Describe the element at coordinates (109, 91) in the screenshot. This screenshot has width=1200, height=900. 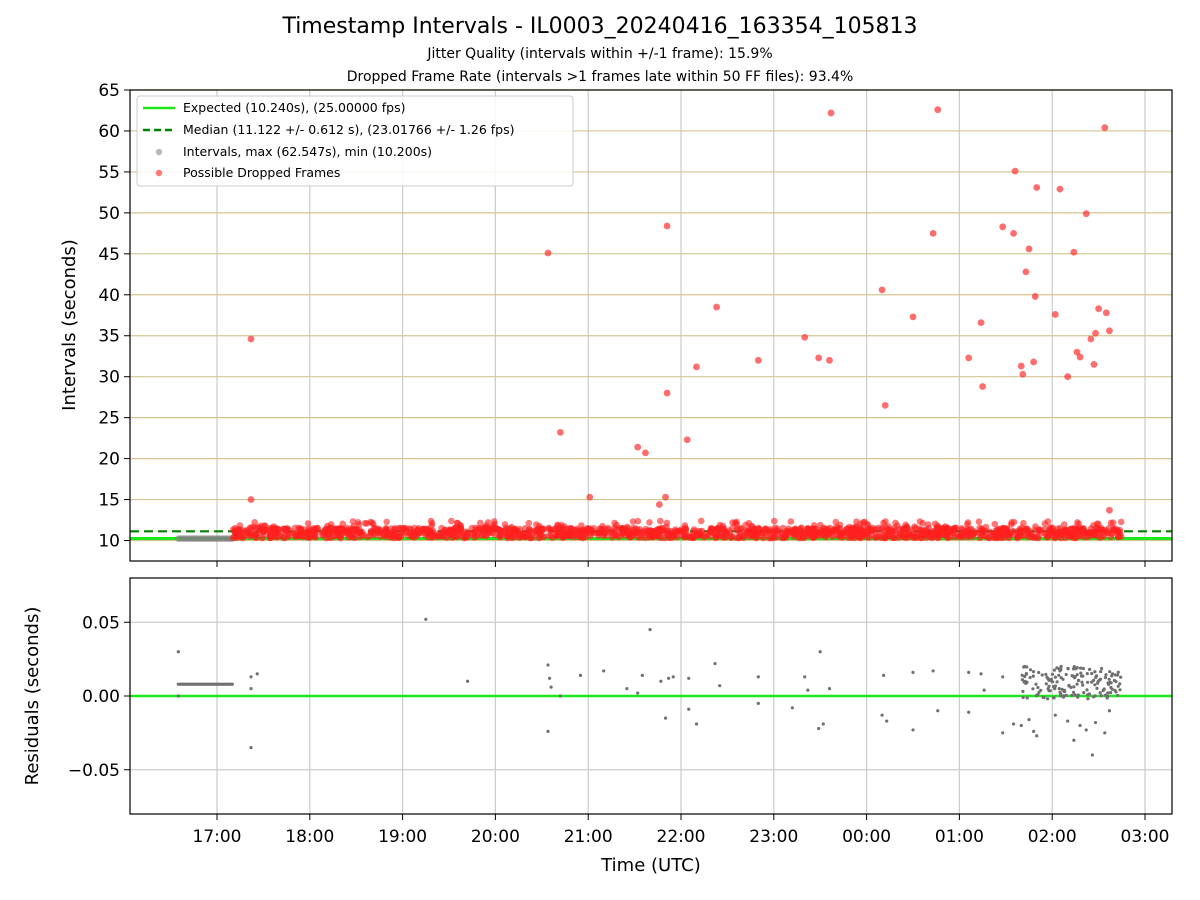
I see `top-y-tick-label: 65` at that location.